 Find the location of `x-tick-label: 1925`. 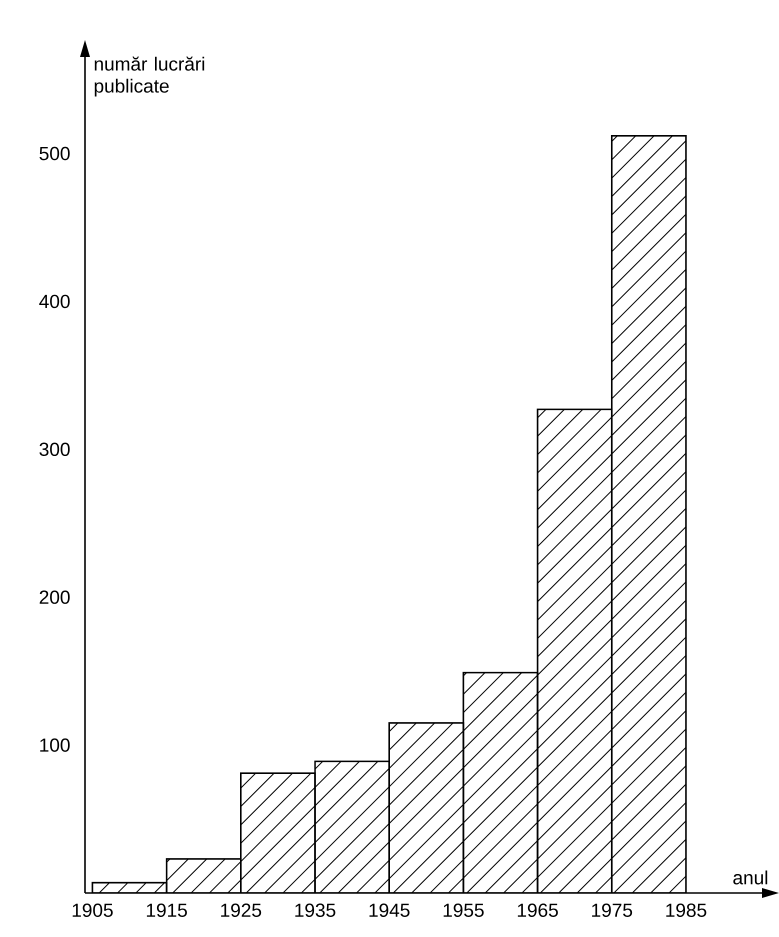

x-tick-label: 1925 is located at coordinates (241, 910).